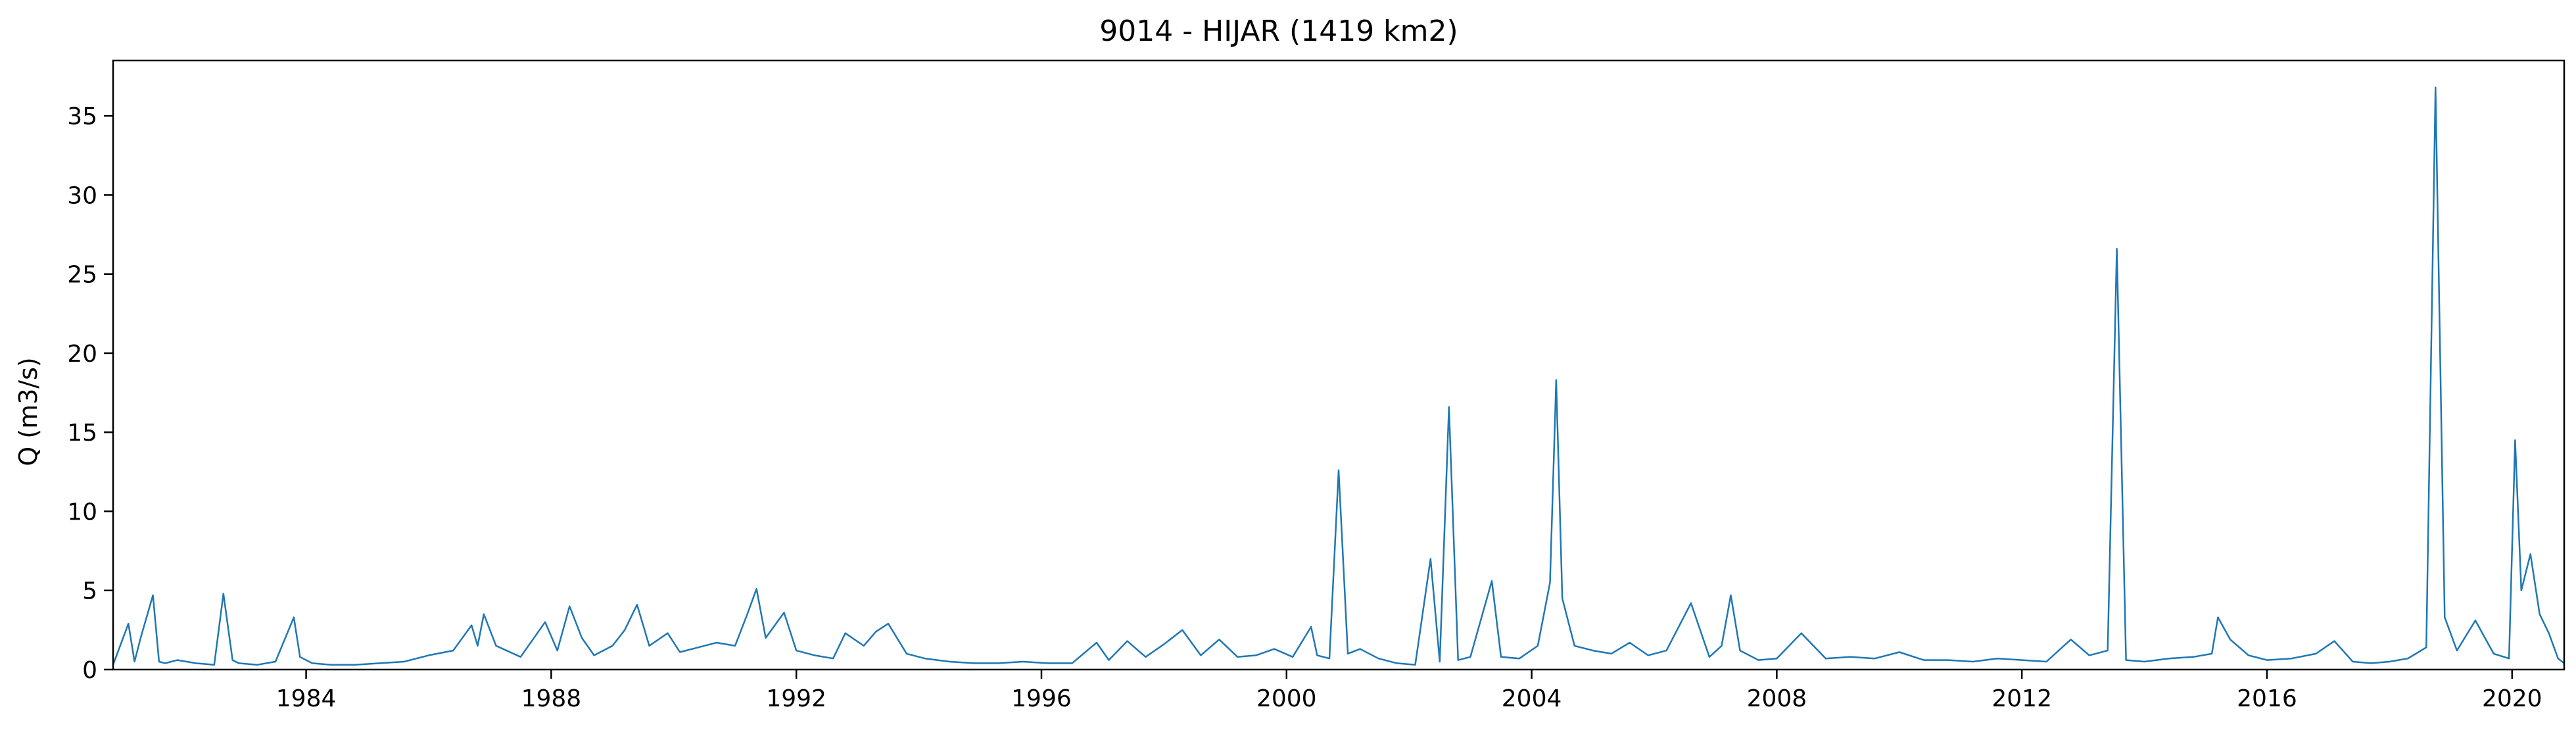 This screenshot has height=734, width=2576. Describe the element at coordinates (1532, 699) in the screenshot. I see `x-tick-label: 2004` at that location.